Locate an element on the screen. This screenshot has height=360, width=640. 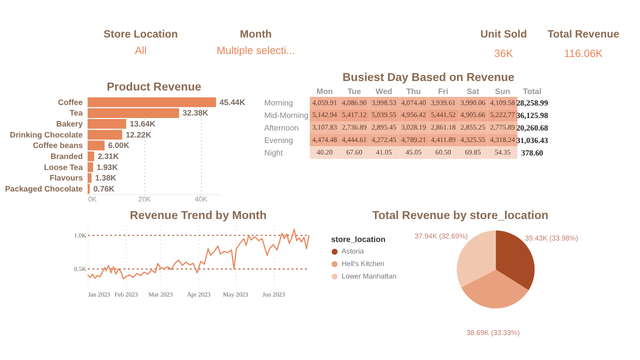
data-label: 32.38K is located at coordinates (195, 113).